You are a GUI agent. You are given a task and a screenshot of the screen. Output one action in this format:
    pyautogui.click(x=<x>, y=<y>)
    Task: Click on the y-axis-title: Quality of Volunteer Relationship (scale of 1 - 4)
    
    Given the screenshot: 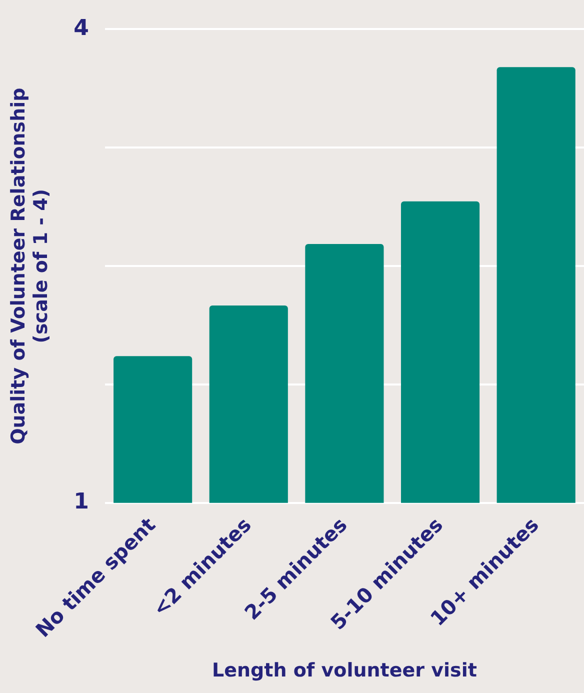 What is the action you would take?
    pyautogui.click(x=29, y=266)
    